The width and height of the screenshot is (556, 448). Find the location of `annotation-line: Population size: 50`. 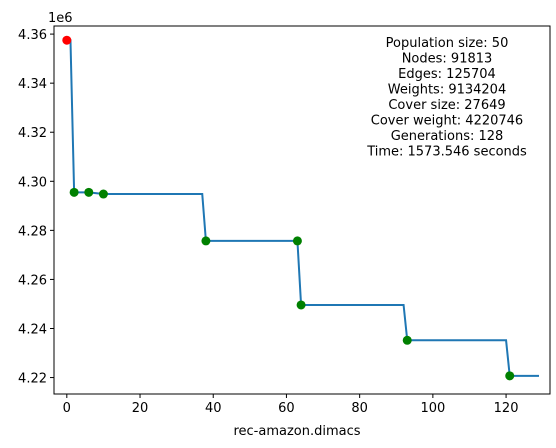

annotation-line: Population size: 50 is located at coordinates (447, 43).